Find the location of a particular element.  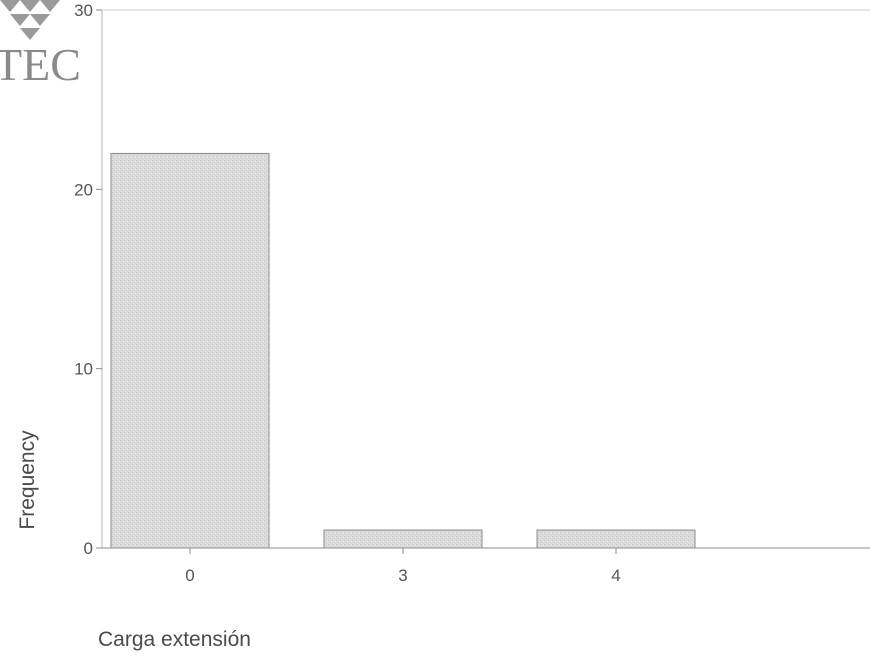

tec-logo: TEC is located at coordinates (40, 45).